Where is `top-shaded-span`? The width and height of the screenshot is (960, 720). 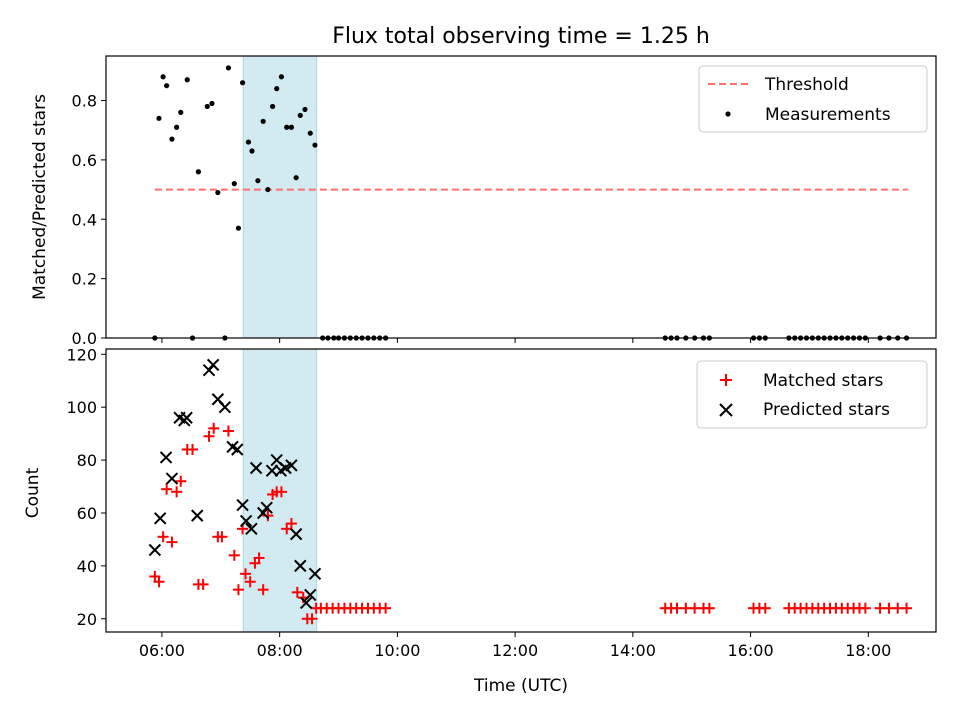 top-shaded-span is located at coordinates (280, 197).